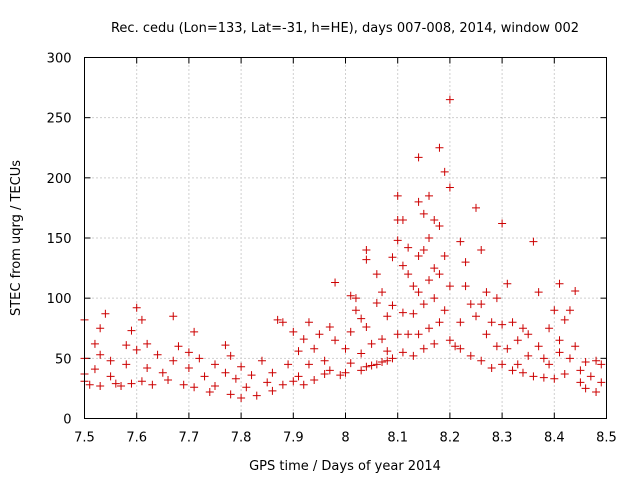 Image resolution: width=640 pixels, height=480 pixels. I want to click on y-tick-label: 200, so click(59, 179).